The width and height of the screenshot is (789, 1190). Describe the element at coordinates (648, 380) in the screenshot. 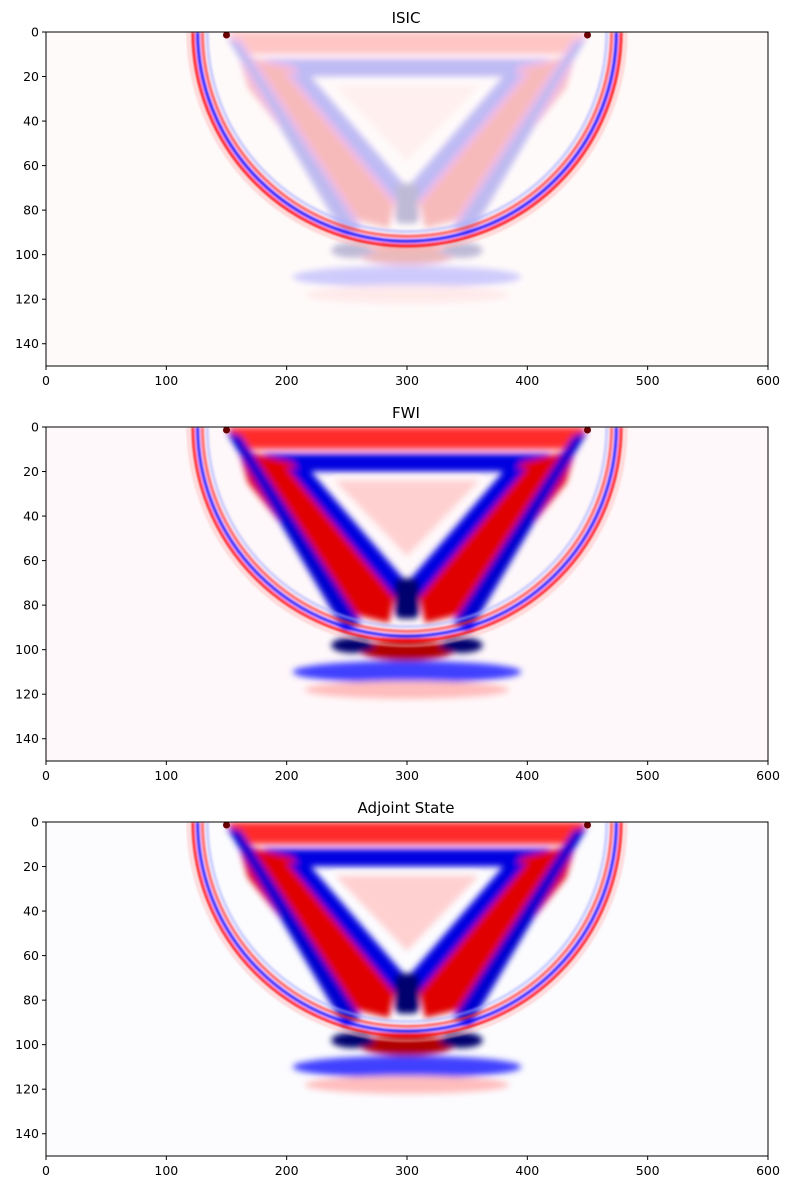

I see `x-tick-label: 500` at that location.